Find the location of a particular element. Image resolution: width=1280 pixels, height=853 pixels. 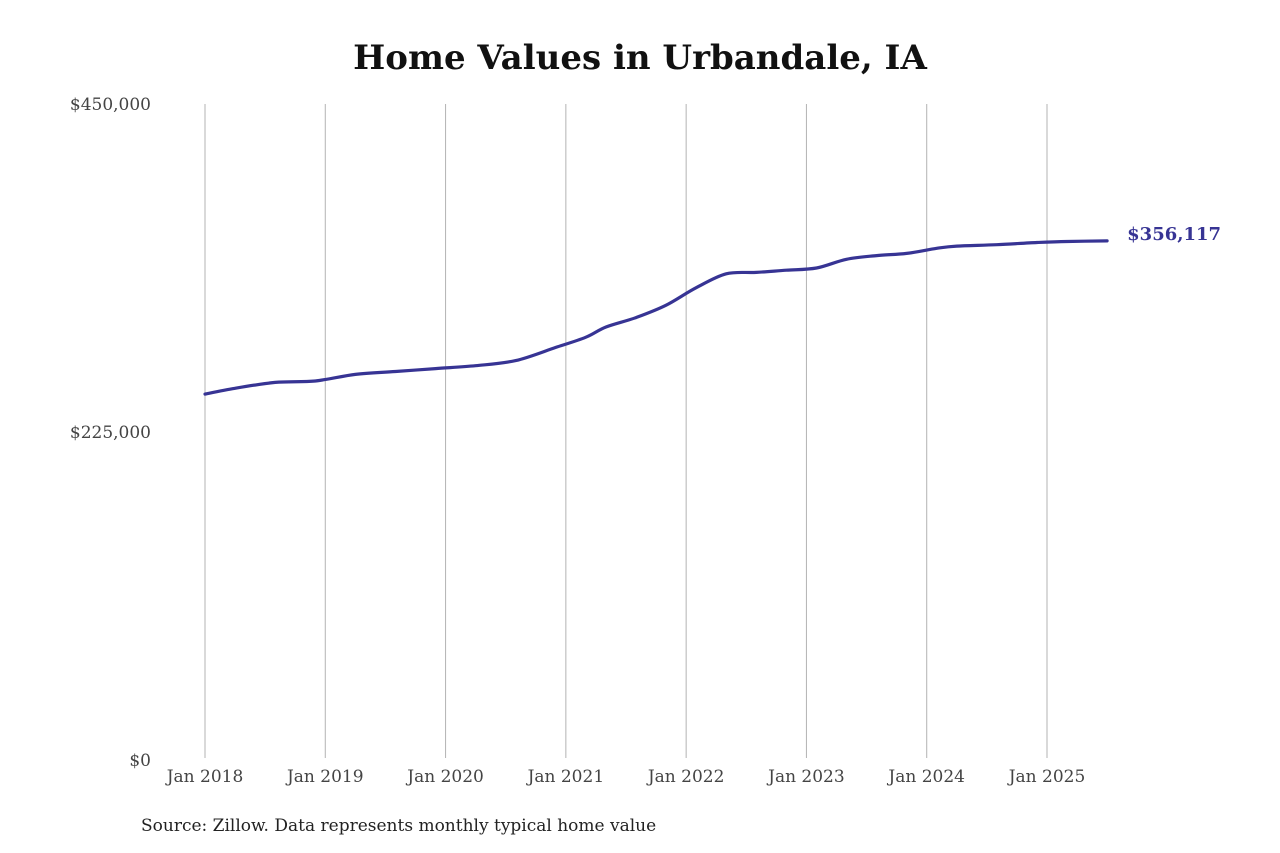

x-tick-label: Jan 2025 is located at coordinates (1046, 777).